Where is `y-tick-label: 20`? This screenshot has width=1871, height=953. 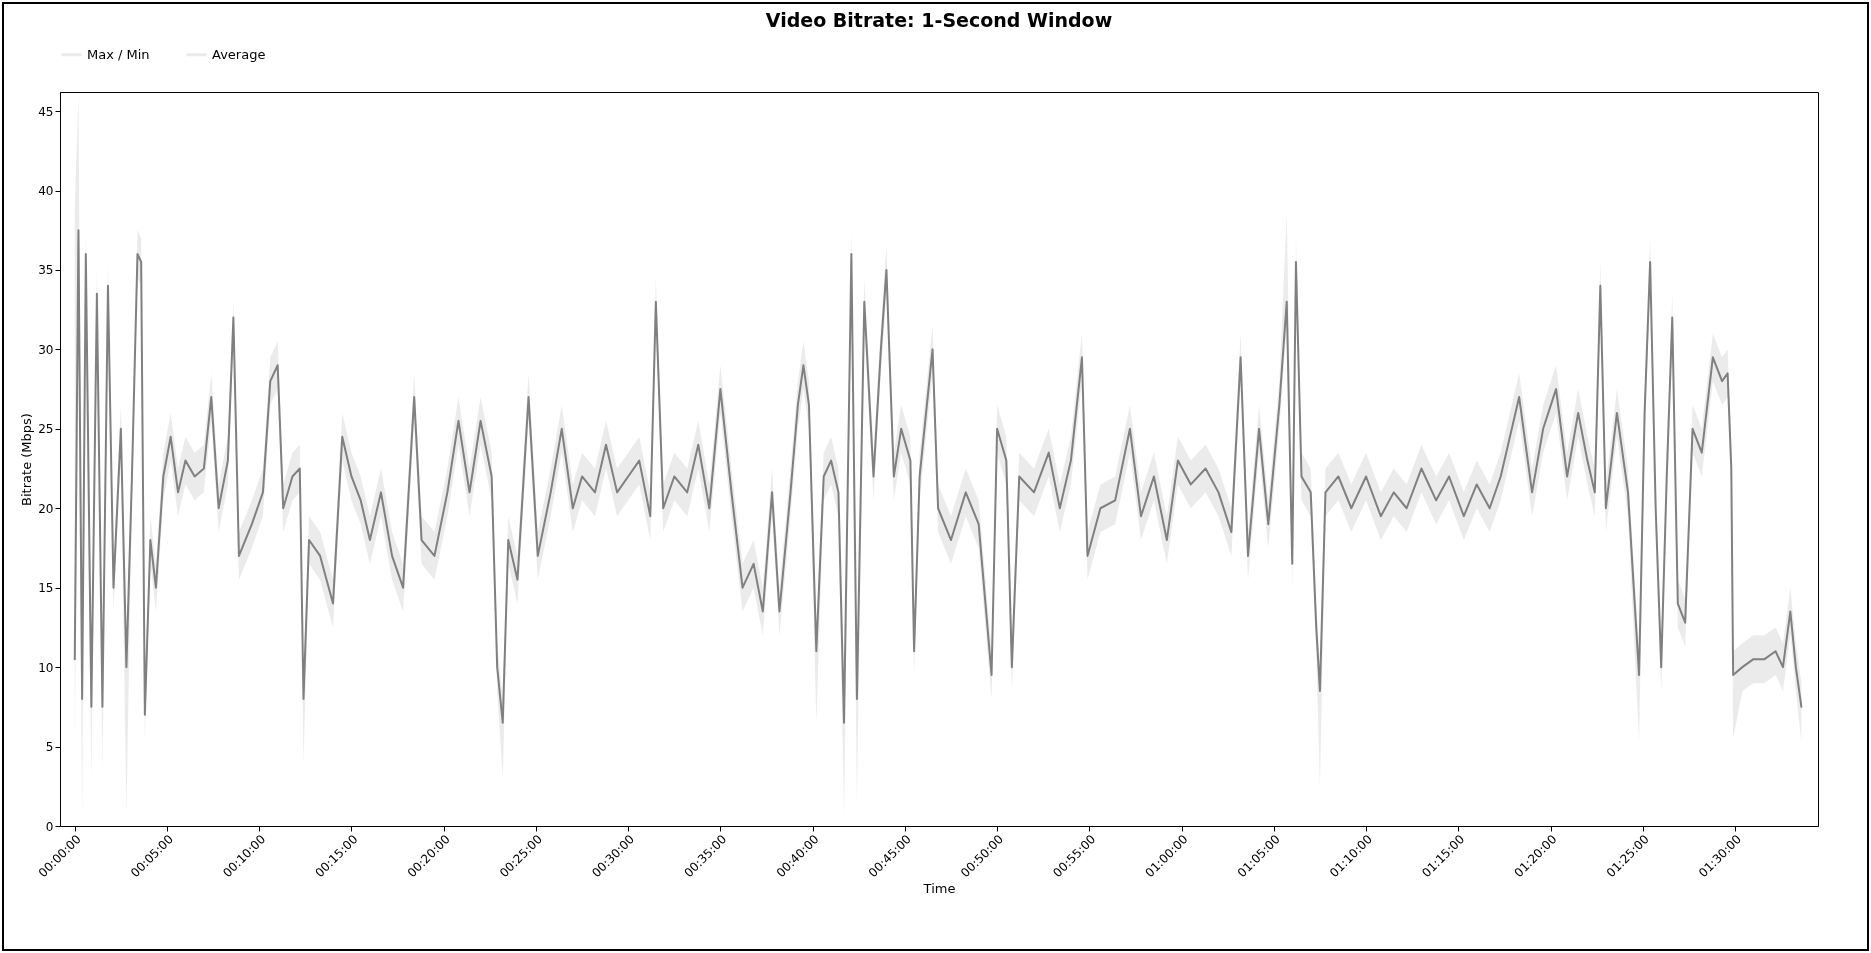 y-tick-label: 20 is located at coordinates (46, 508).